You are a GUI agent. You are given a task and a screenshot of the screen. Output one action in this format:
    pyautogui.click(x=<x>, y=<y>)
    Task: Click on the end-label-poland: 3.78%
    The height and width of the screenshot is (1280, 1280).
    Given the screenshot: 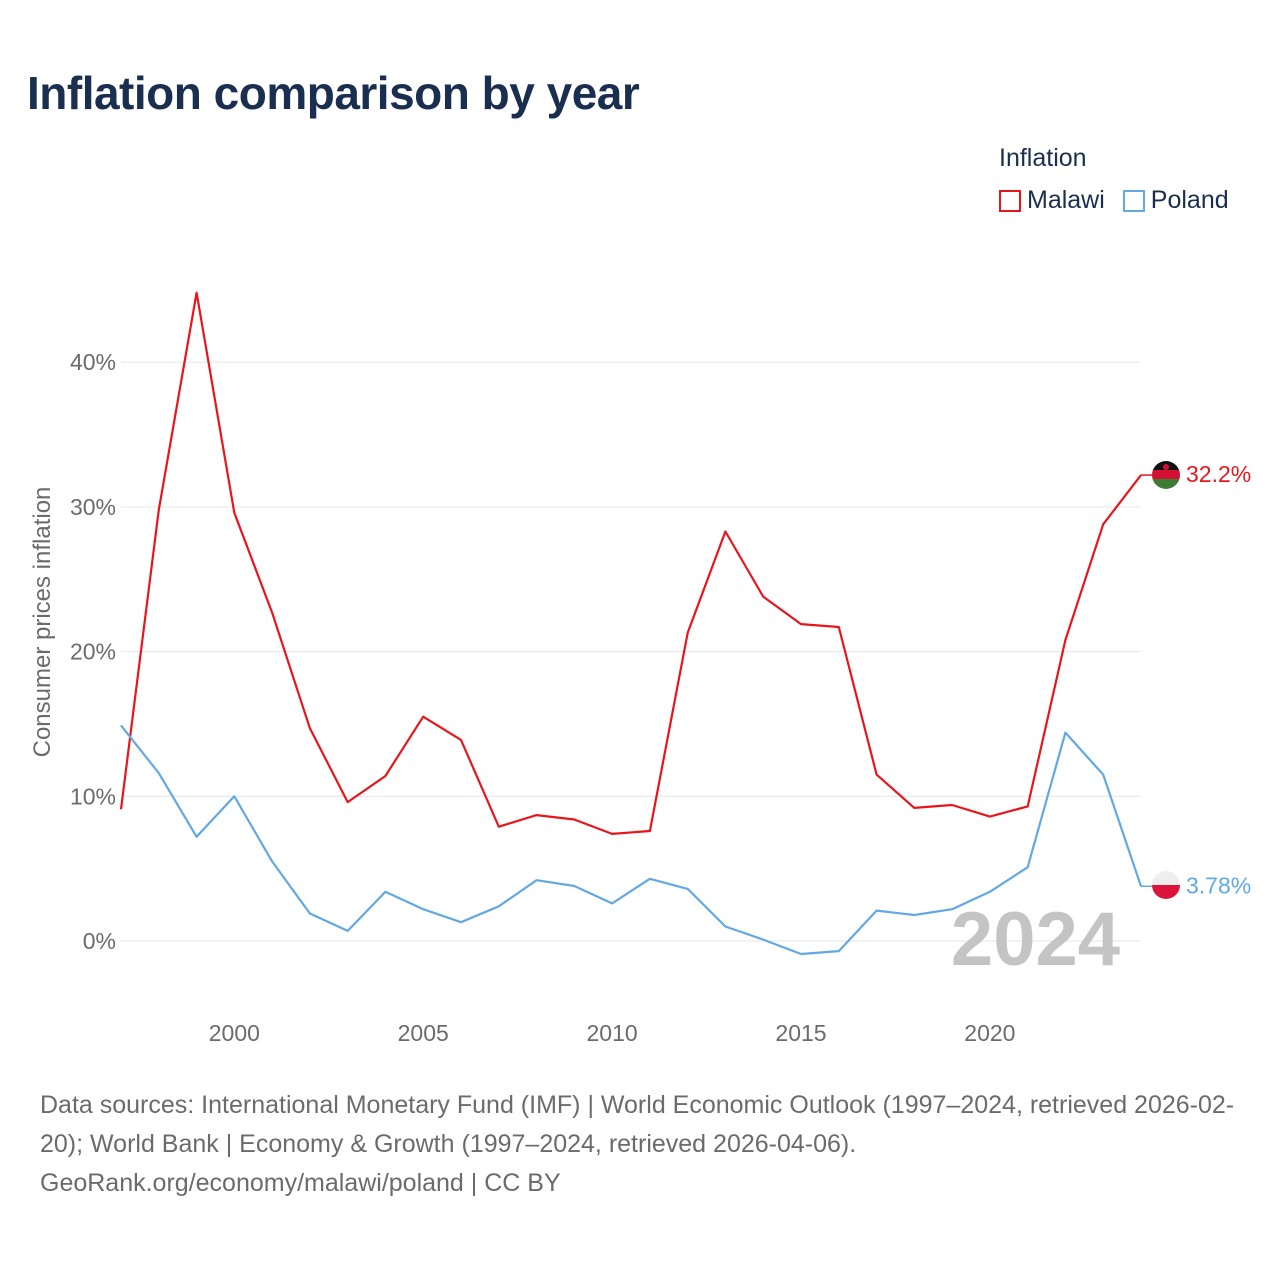 What is the action you would take?
    pyautogui.click(x=1218, y=885)
    